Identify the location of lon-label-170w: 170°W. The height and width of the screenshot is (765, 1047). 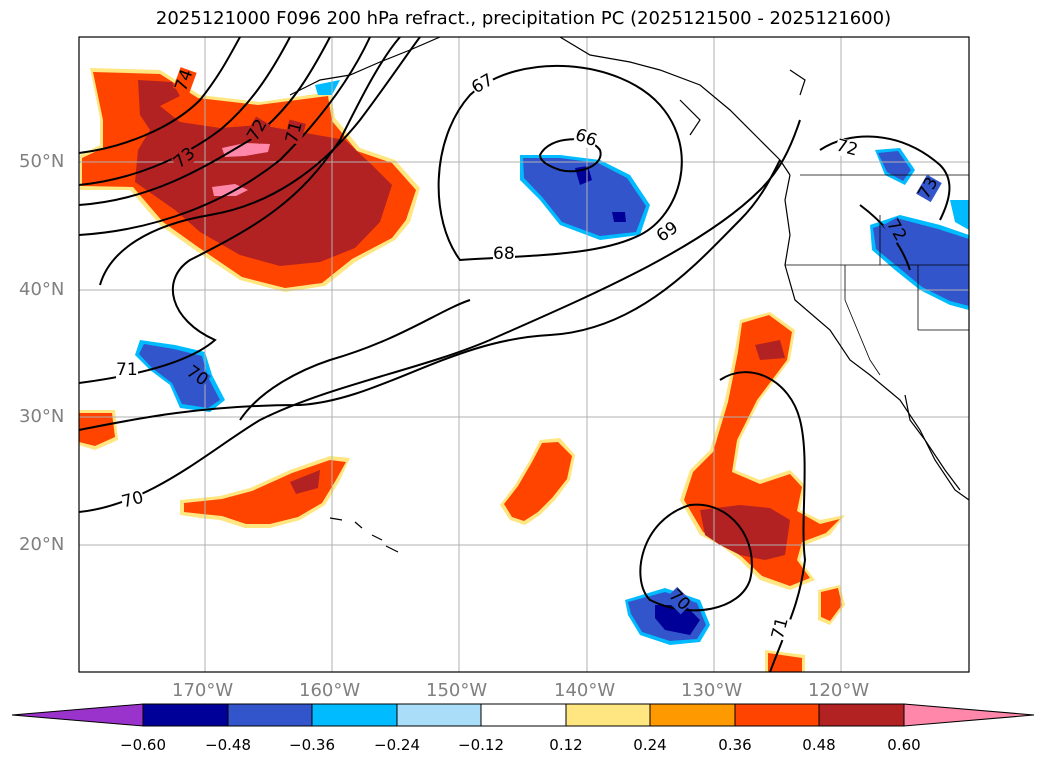
(203, 690).